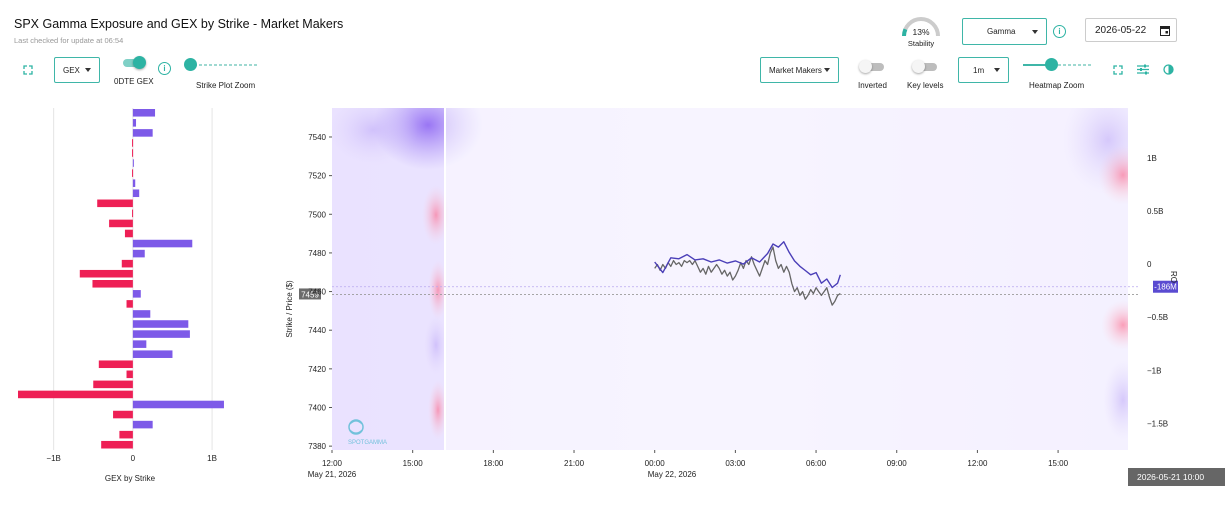 The width and height of the screenshot is (1225, 508). Describe the element at coordinates (493, 463) in the screenshot. I see `heatmap-x-tick: 18:00` at that location.